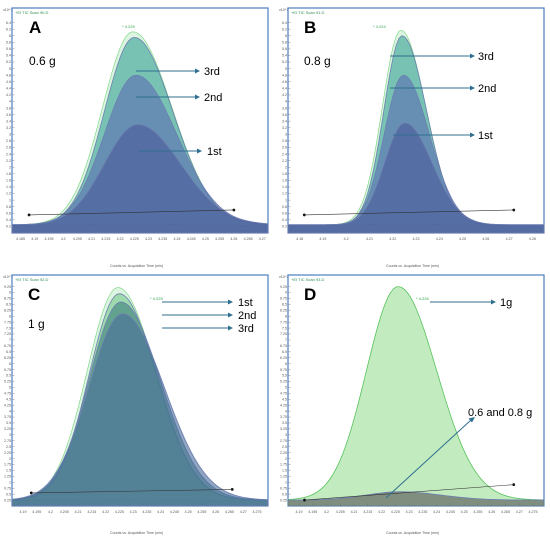 Image resolution: width=550 pixels, height=540 pixels. Describe the element at coordinates (283, 310) in the screenshot. I see `y-tick-label: 8.25` at that location.